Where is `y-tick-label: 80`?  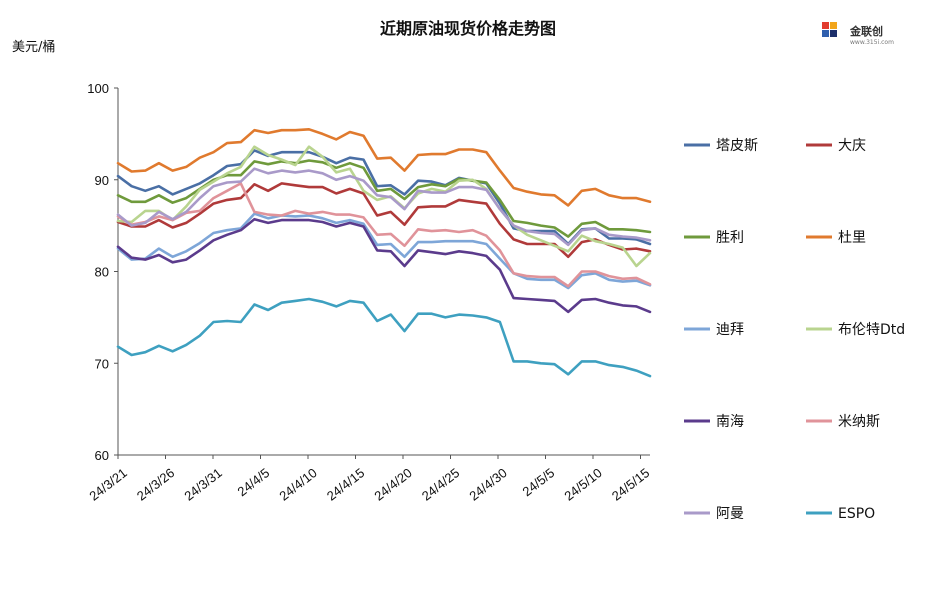
y-tick-label: 80 is located at coordinates (102, 272).